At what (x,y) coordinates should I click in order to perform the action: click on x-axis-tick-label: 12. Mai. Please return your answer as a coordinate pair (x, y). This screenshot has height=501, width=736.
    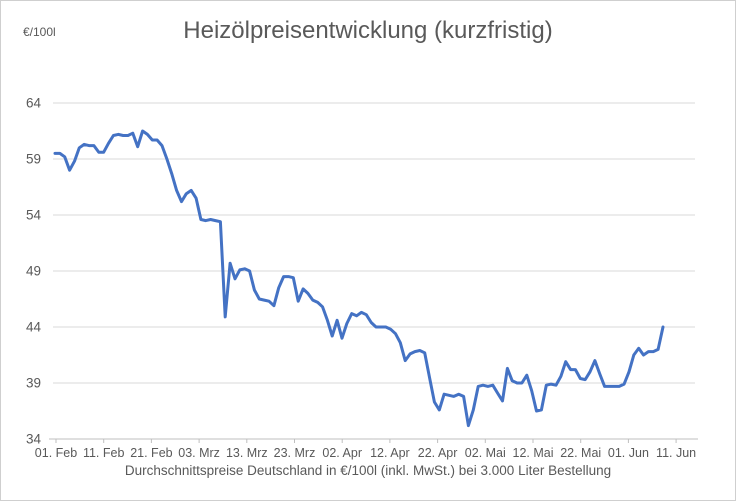
    Looking at the image, I should click on (533, 453).